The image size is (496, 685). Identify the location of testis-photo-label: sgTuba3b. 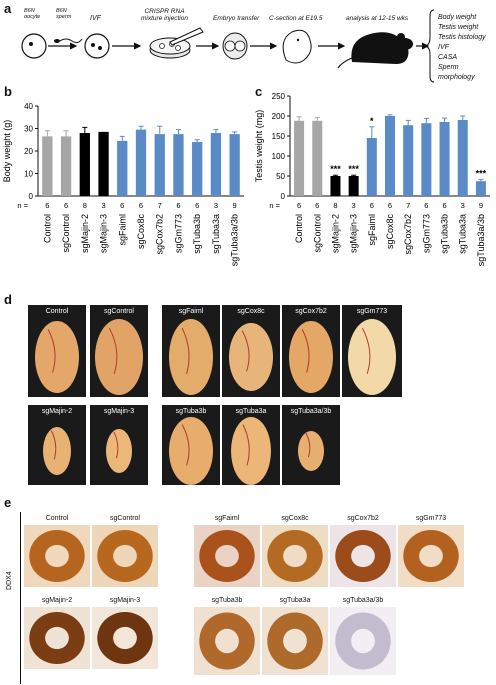
(191, 411).